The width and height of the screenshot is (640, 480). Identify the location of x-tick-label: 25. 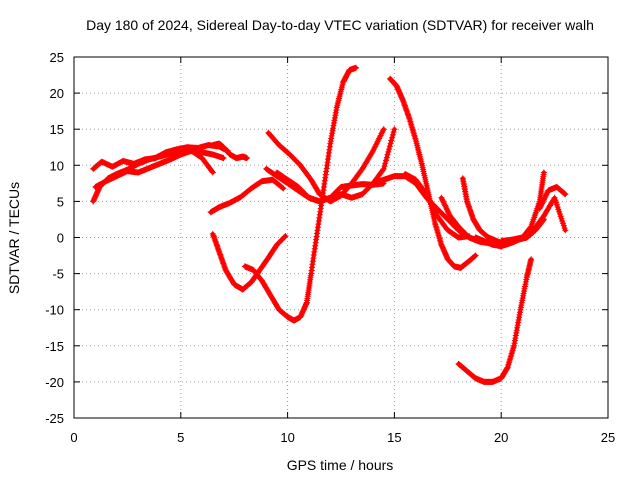
(608, 437).